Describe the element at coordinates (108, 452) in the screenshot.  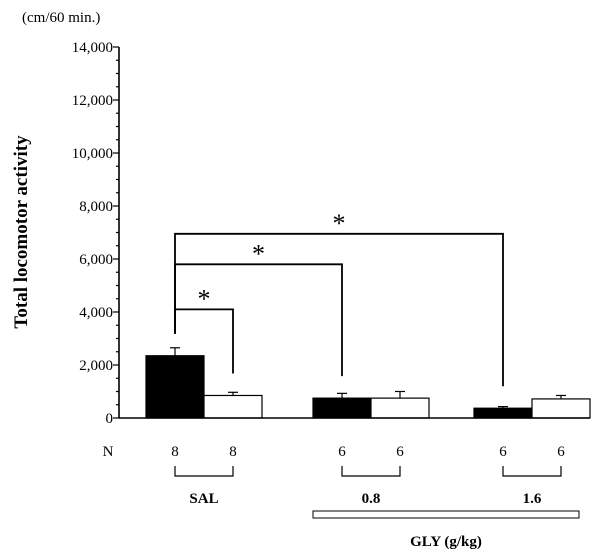
I see `n-header: N` at that location.